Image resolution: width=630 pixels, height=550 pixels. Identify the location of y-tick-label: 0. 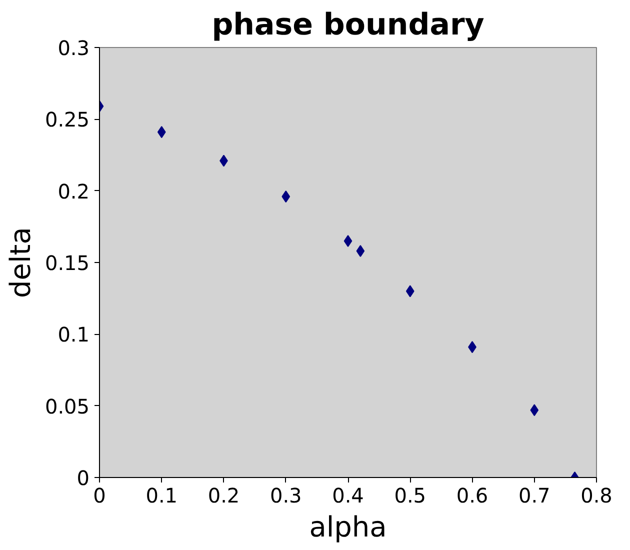
(83, 478).